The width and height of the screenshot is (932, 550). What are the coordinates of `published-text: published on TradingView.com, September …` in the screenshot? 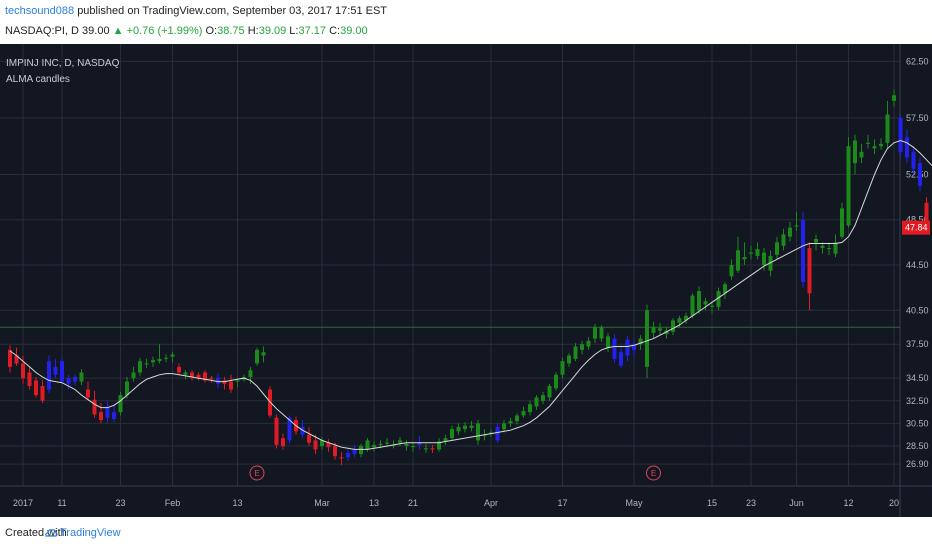 It's located at (232, 11).